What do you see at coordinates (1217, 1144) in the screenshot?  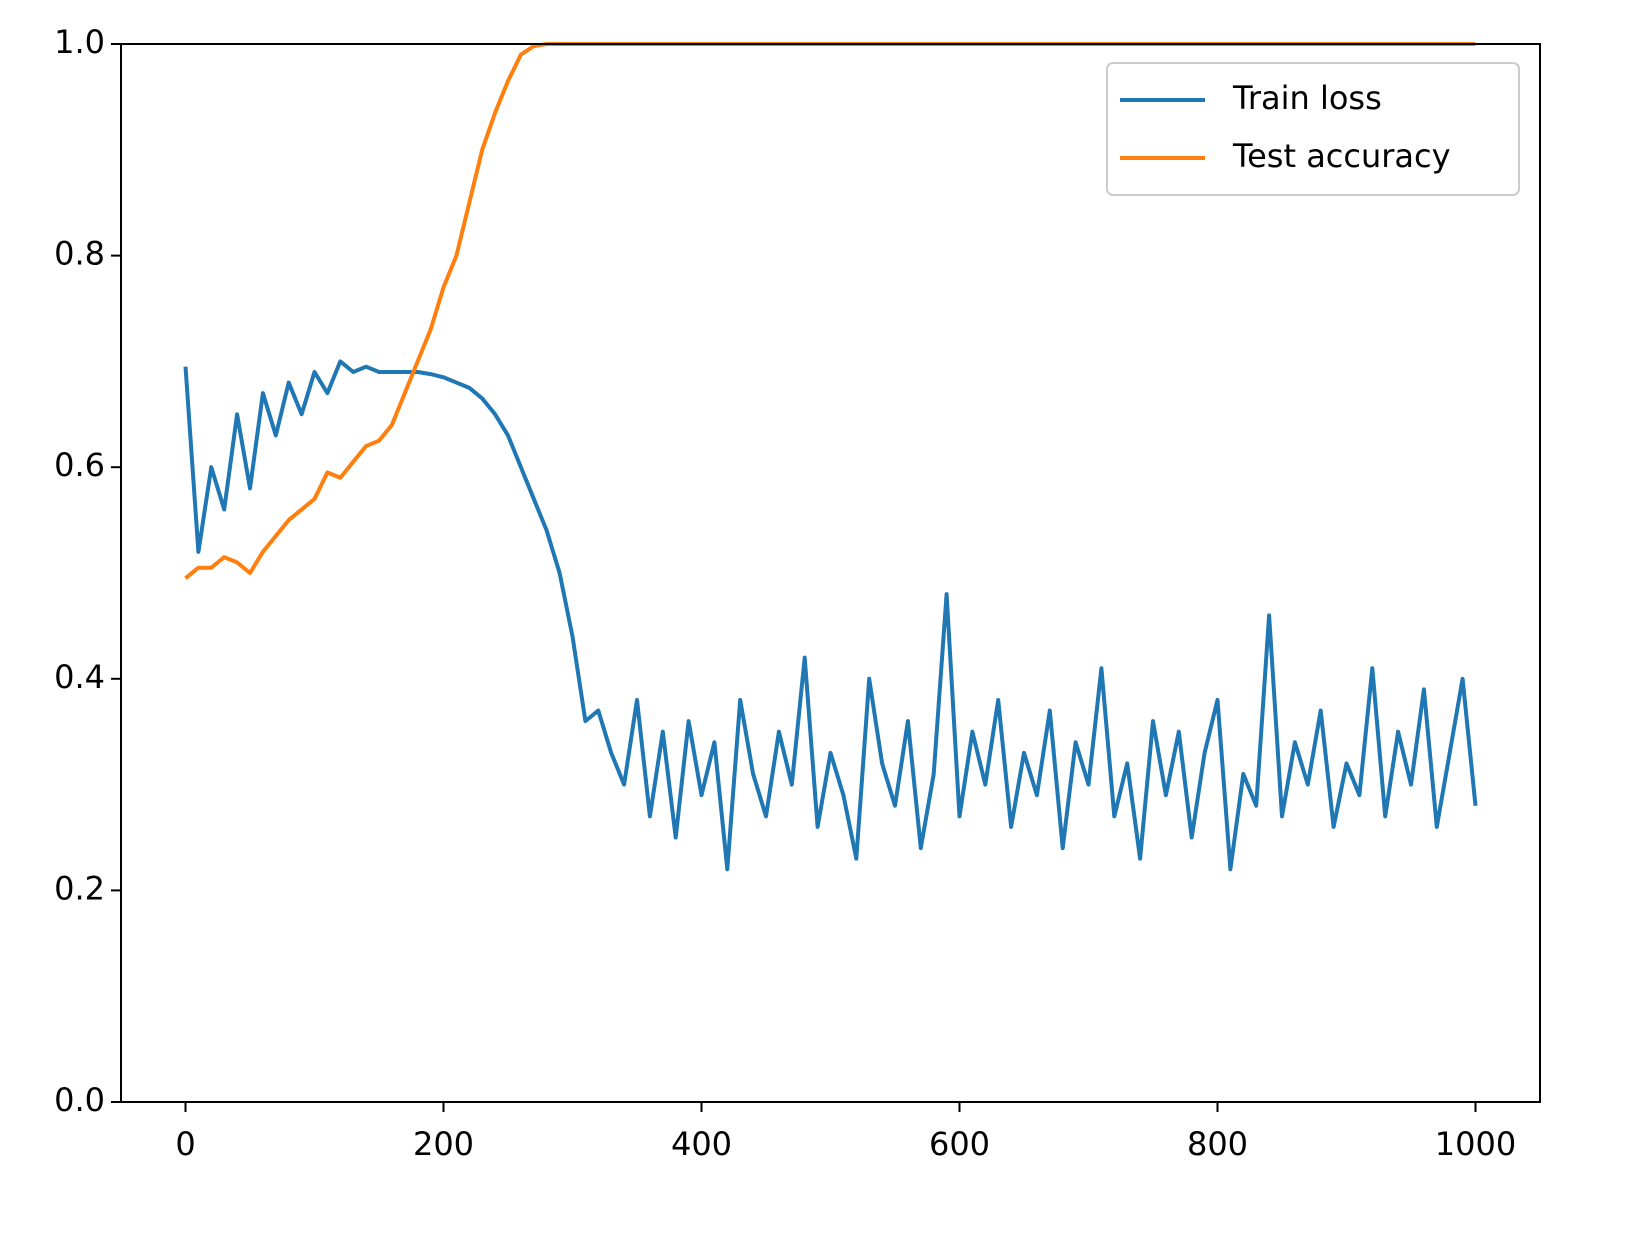 I see `x-tick-label: 800` at bounding box center [1217, 1144].